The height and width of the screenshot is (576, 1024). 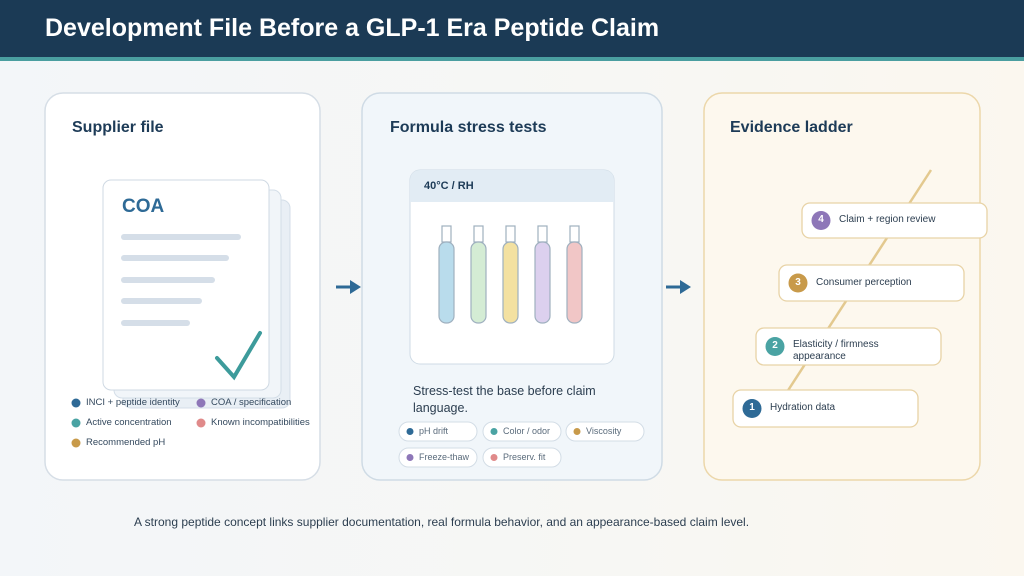 I want to click on step-number: 3, so click(x=798, y=282).